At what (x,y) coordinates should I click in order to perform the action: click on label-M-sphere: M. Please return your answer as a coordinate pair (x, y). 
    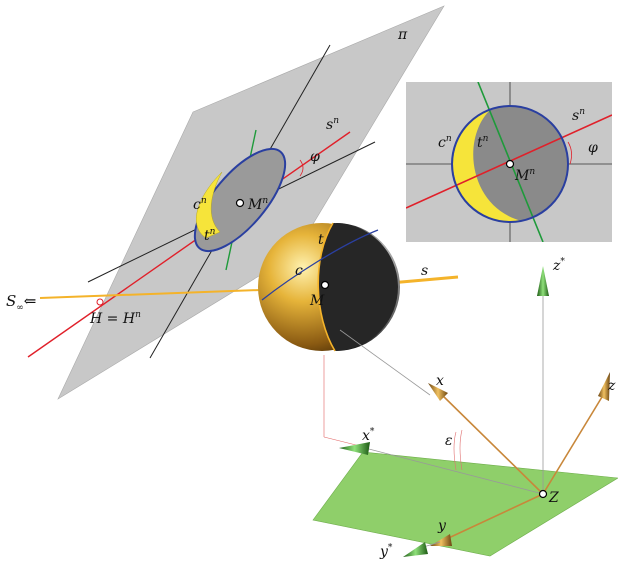
    Looking at the image, I should click on (317, 301).